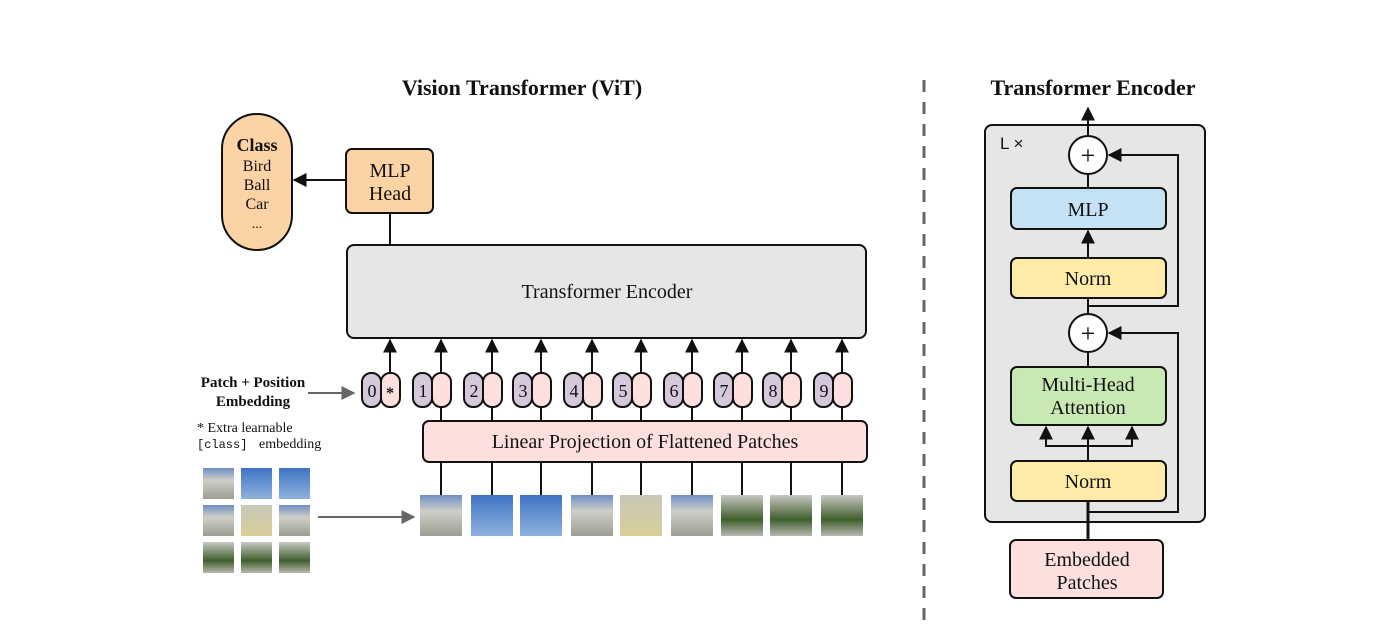 The height and width of the screenshot is (638, 1386). What do you see at coordinates (824, 391) in the screenshot?
I see `position-index: 9` at bounding box center [824, 391].